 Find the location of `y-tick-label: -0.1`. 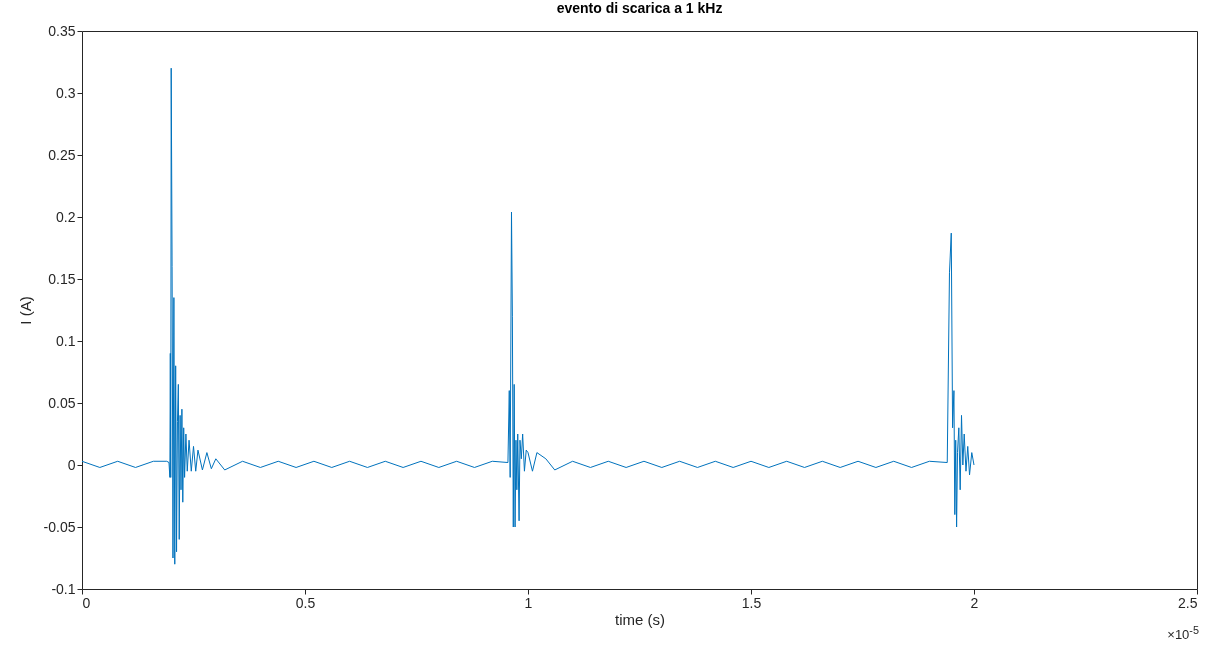

y-tick-label: -0.1 is located at coordinates (63, 588).